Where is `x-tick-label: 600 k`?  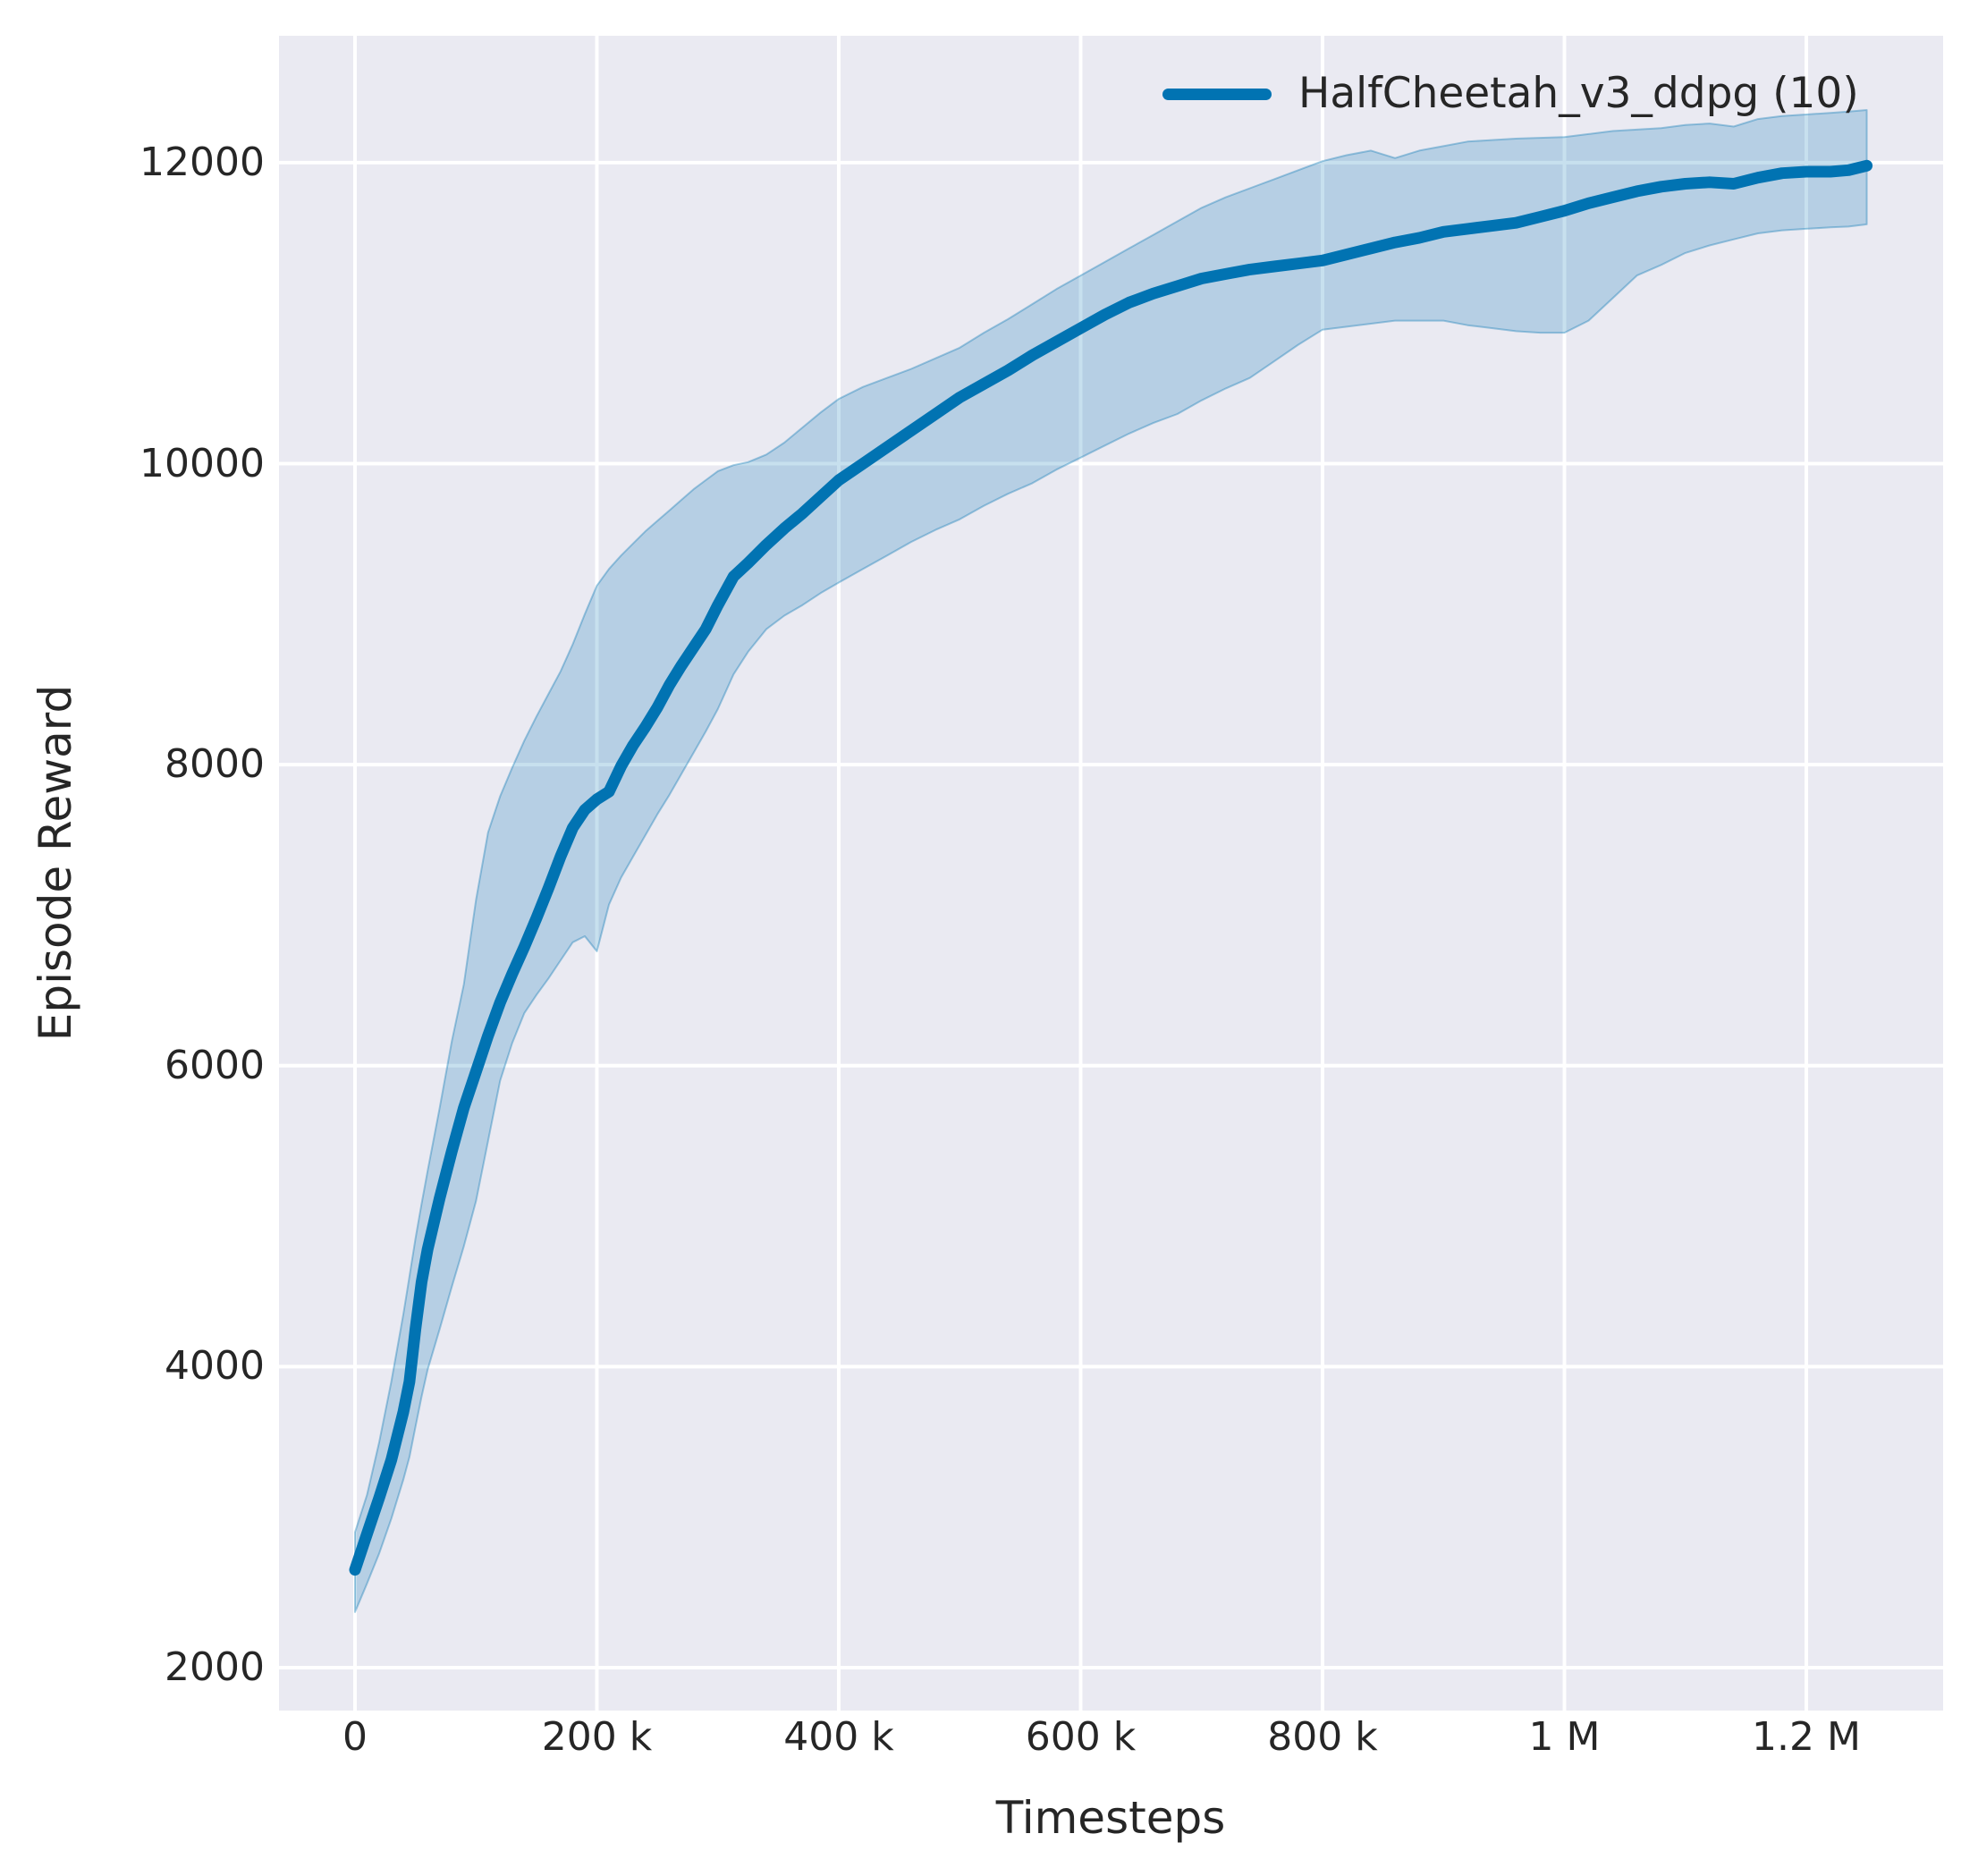 x-tick-label: 600 k is located at coordinates (1081, 1737).